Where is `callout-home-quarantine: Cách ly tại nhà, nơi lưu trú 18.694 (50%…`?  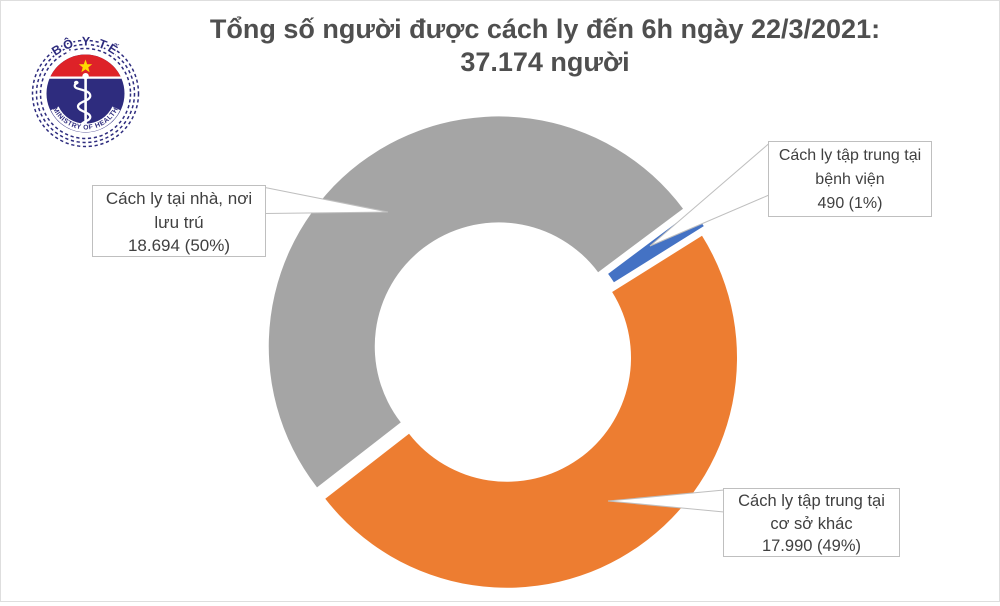
callout-home-quarantine: Cách ly tại nhà, nơi lưu trú 18.694 (50%… is located at coordinates (179, 221).